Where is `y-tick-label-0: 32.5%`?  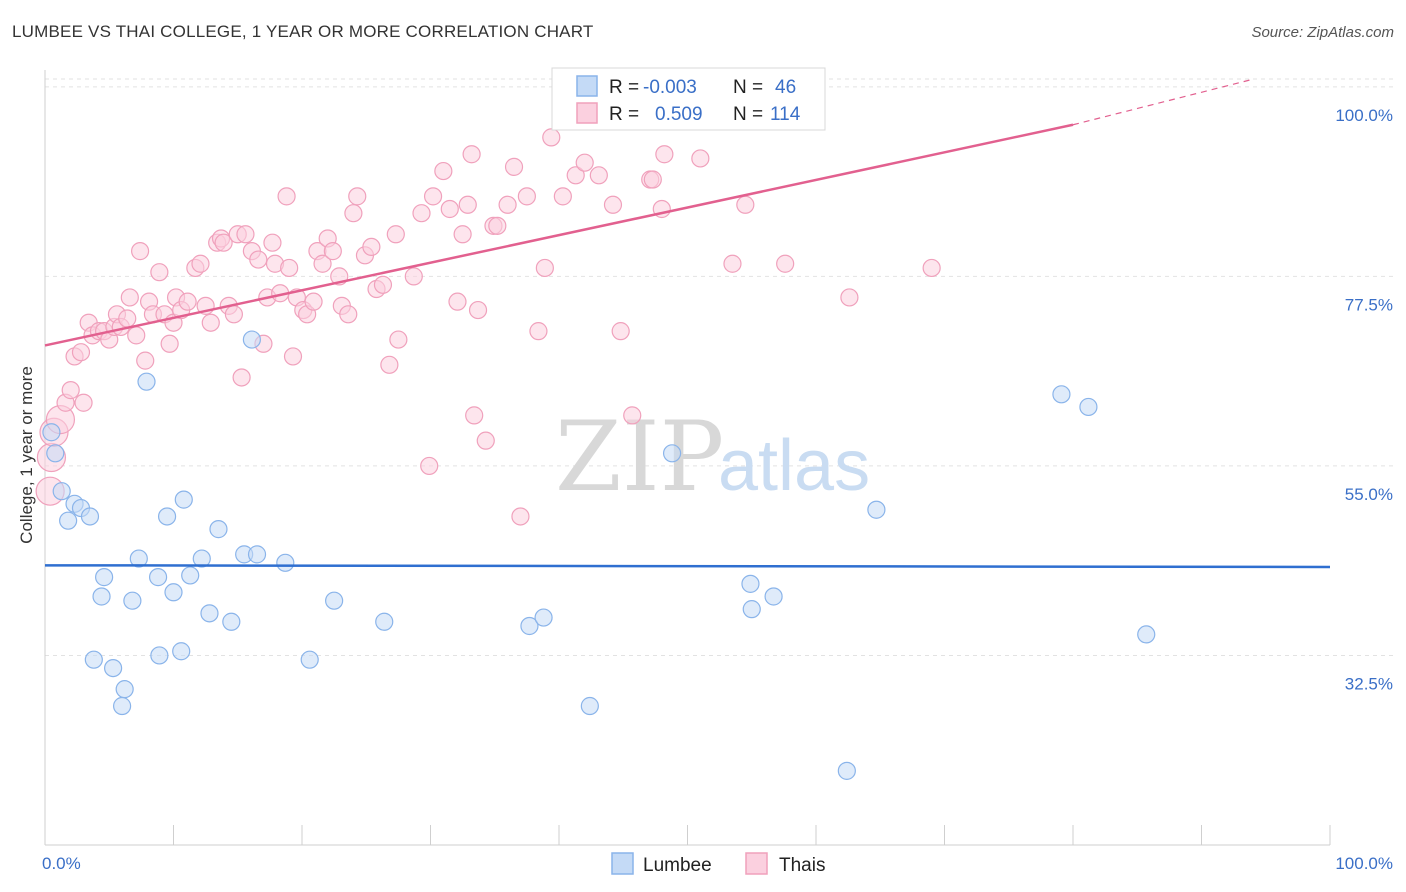
y-tick-label-0: 32.5% is located at coordinates (1369, 683).